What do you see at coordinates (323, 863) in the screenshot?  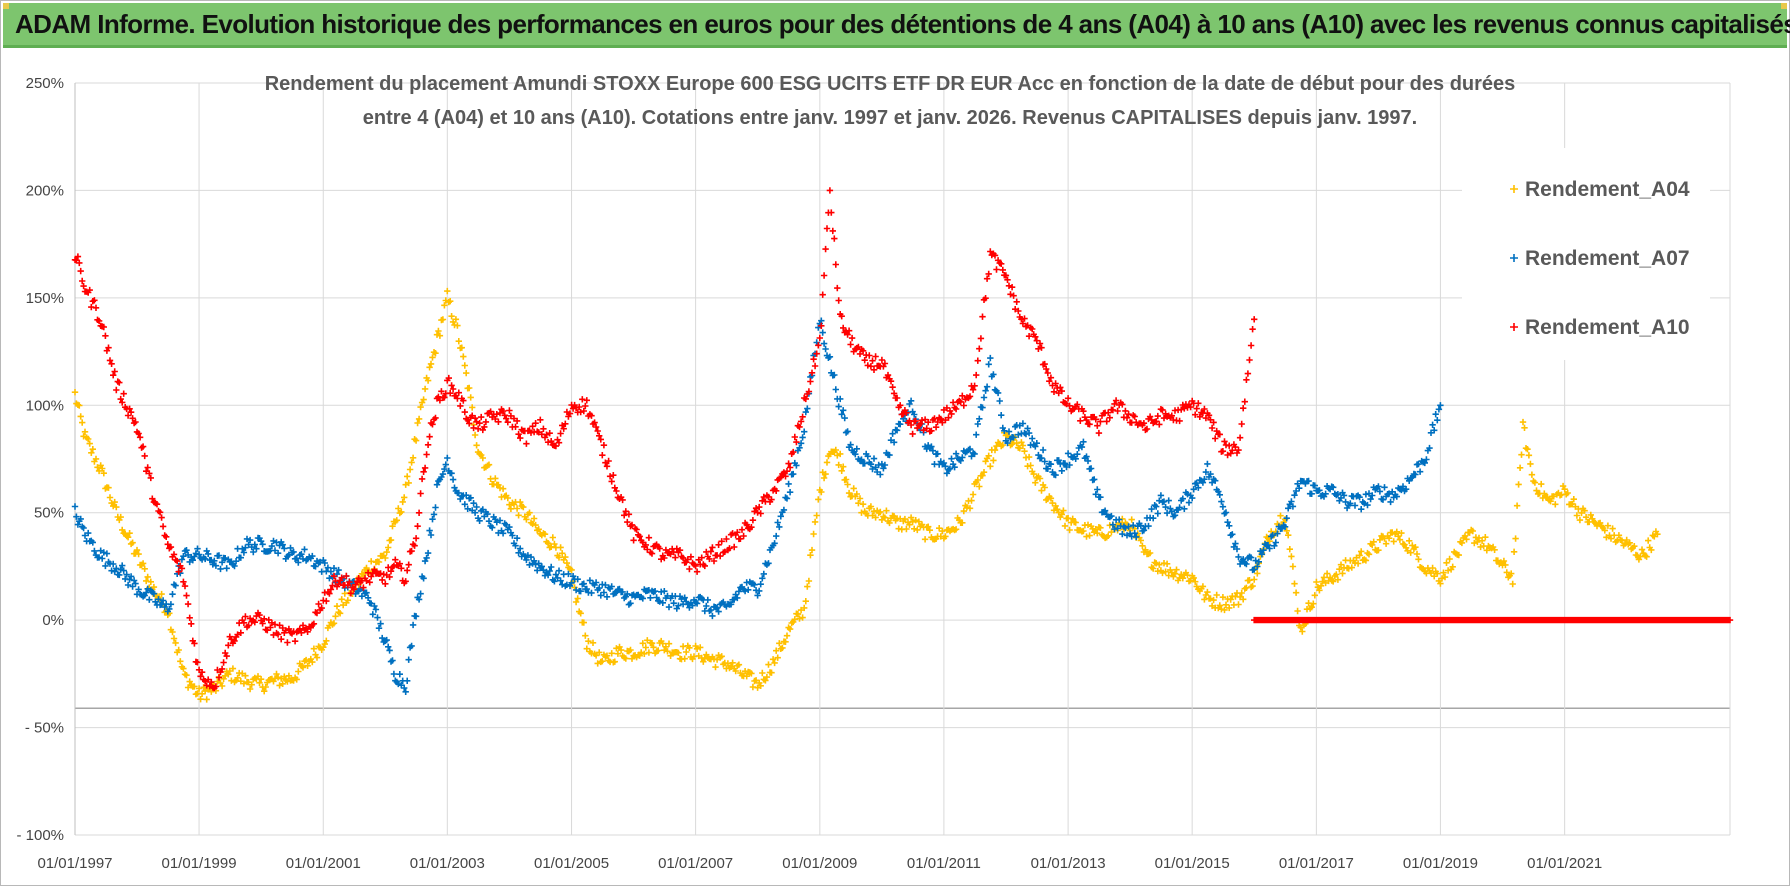 I see `x-tick-label: 01/01/2001` at bounding box center [323, 863].